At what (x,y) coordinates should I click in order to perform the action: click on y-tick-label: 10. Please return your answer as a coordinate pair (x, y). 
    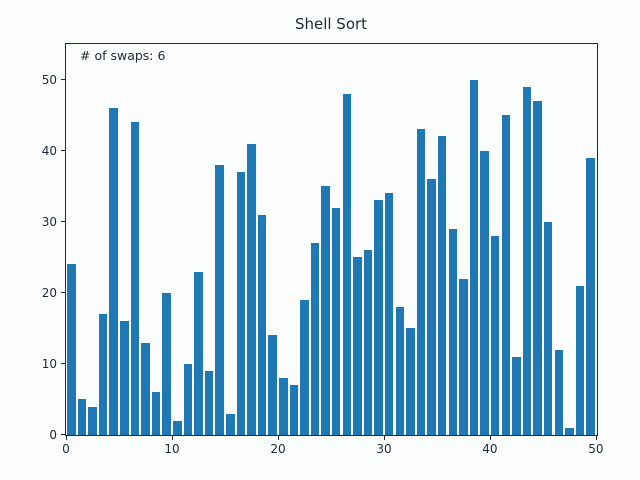
    Looking at the image, I should click on (49, 363).